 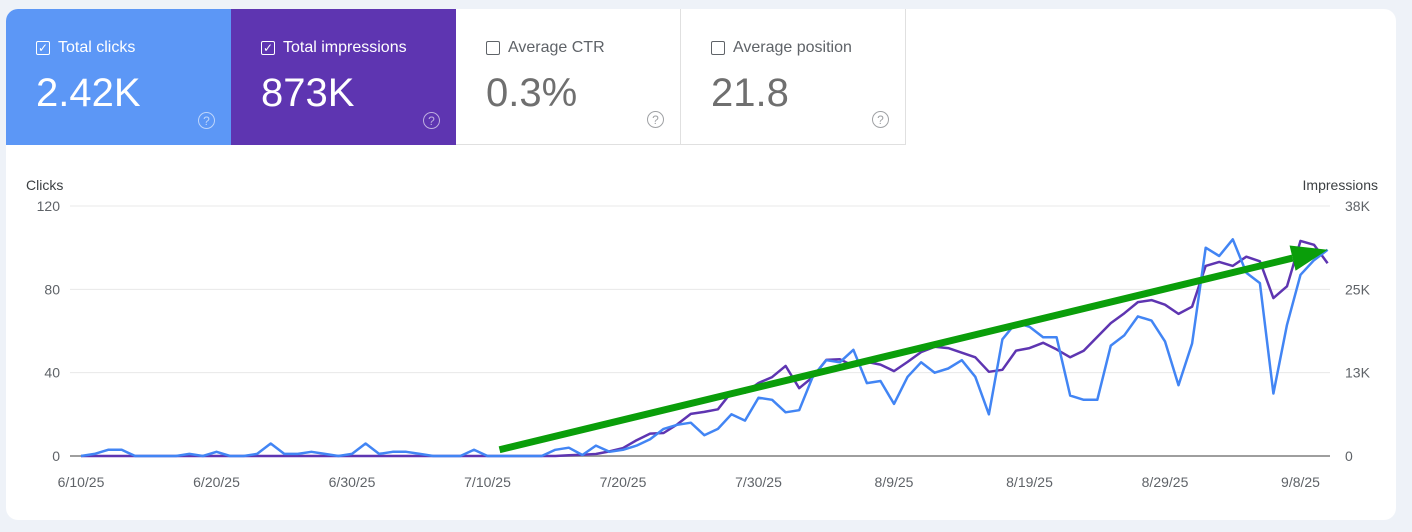 I want to click on right-tick-label: 25K, so click(x=1358, y=289).